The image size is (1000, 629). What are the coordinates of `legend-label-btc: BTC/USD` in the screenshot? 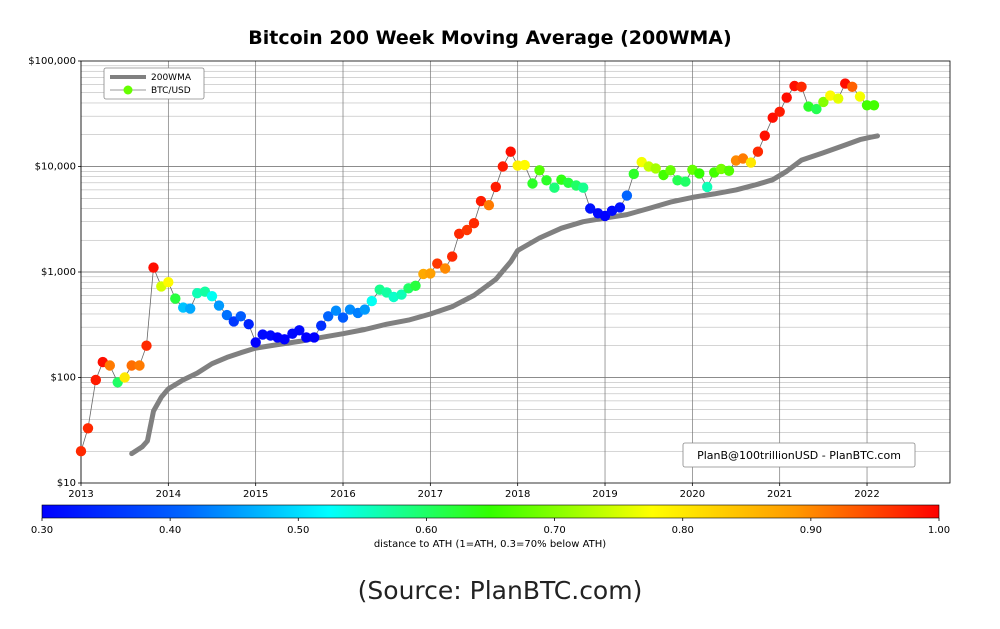 It's located at (171, 91).